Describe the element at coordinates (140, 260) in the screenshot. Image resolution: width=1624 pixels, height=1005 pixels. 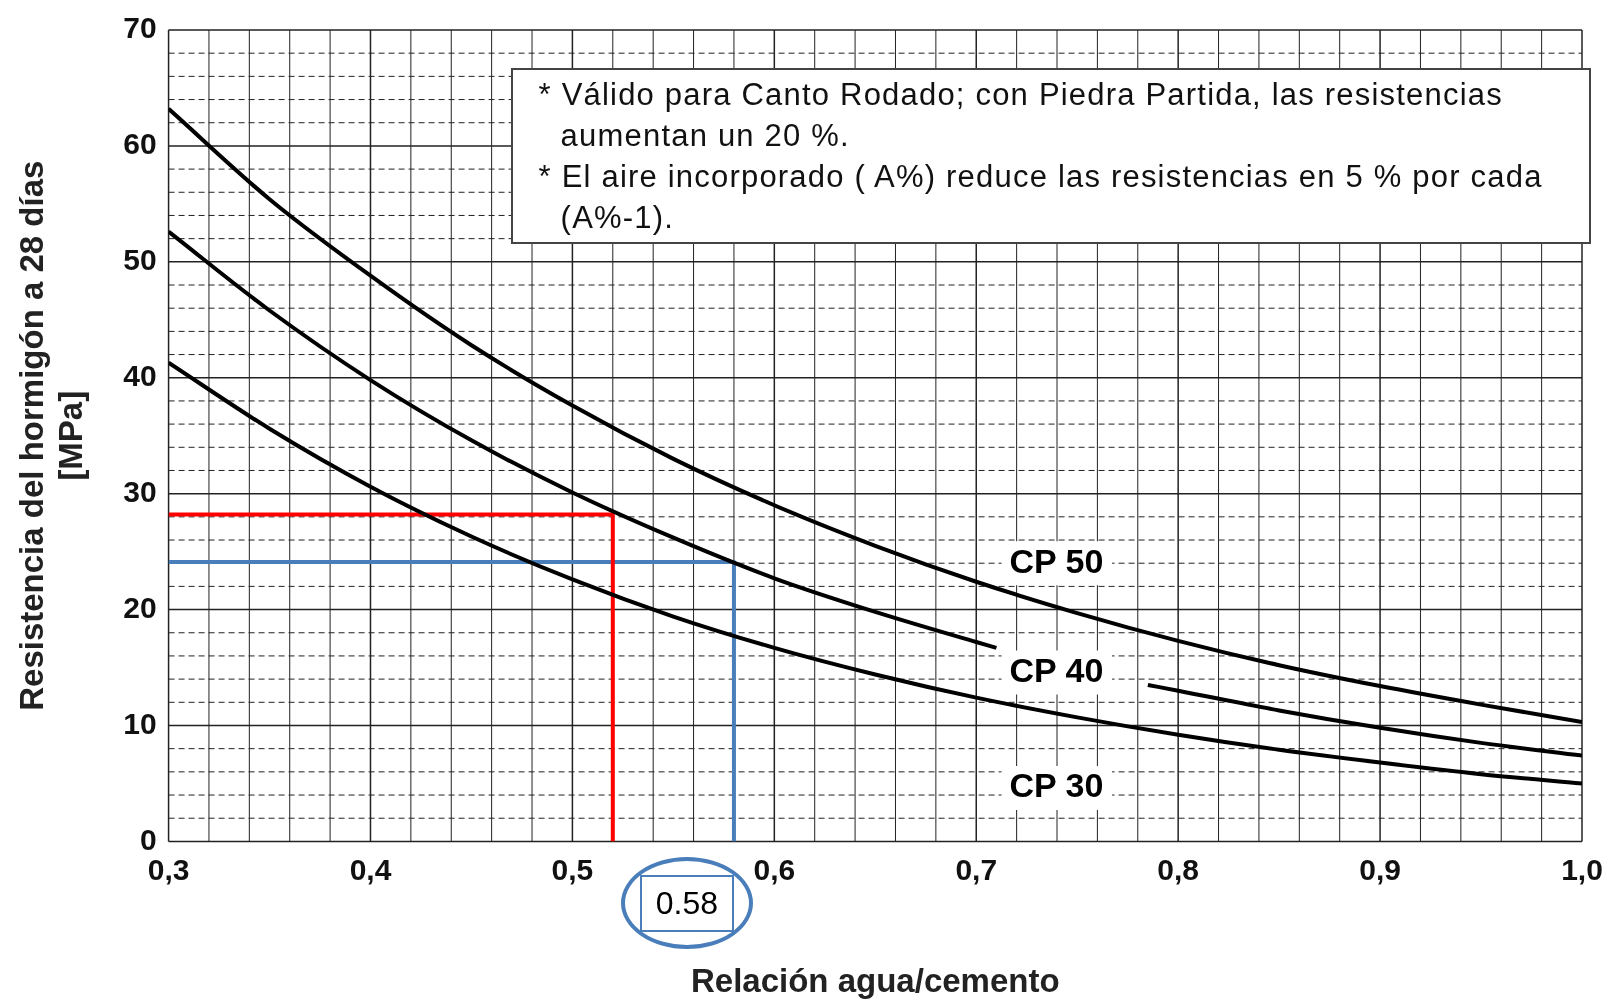
I see `y-tick-label: 50` at that location.